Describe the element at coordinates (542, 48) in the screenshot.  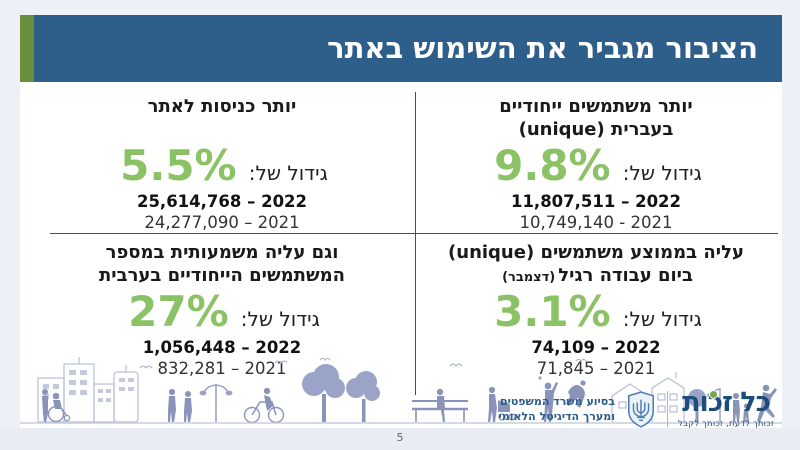
I see `slide-title: הציבור מגביר את השימוש באתר` at that location.